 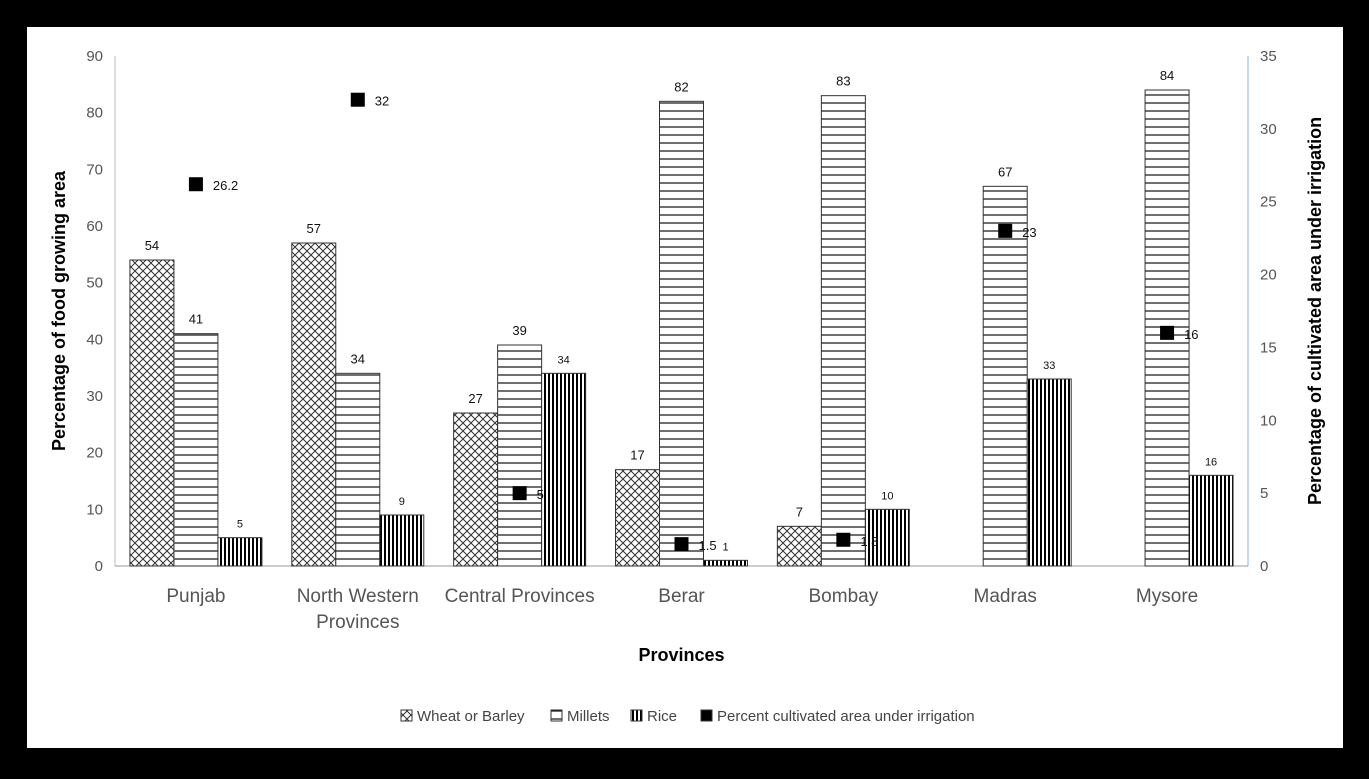 What do you see at coordinates (1167, 75) in the screenshot?
I see `bar-data-label: 84` at bounding box center [1167, 75].